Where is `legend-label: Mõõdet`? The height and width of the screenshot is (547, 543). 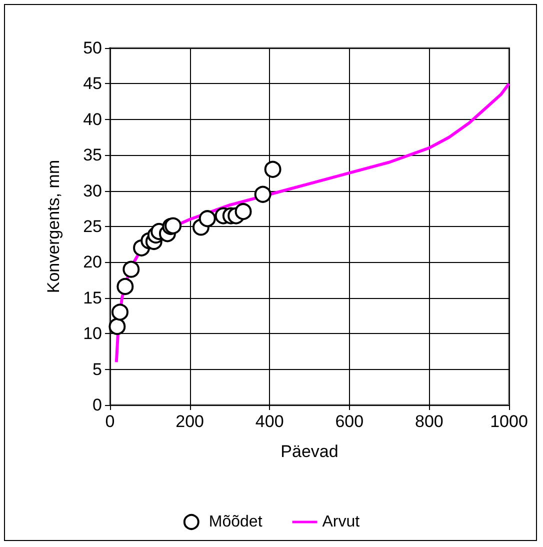 legend-label: Mõõdet is located at coordinates (235, 522).